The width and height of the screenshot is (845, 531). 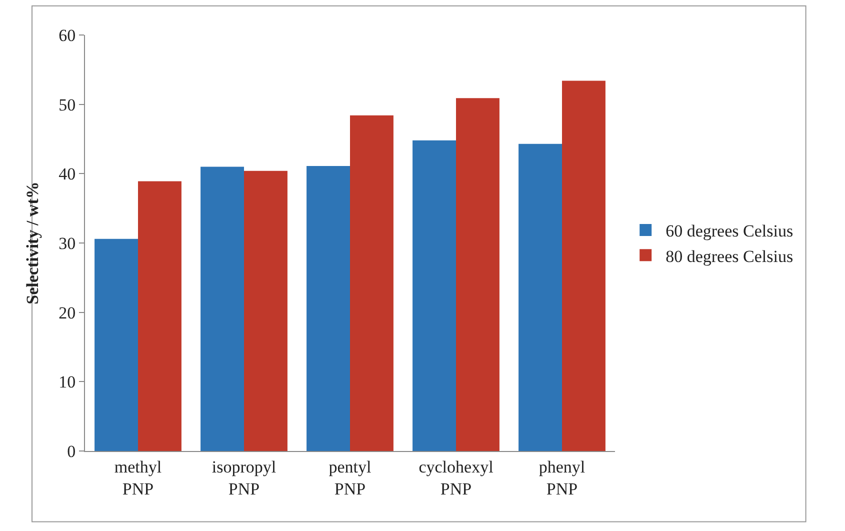 I want to click on y-tick-label: 60, so click(x=67, y=35).